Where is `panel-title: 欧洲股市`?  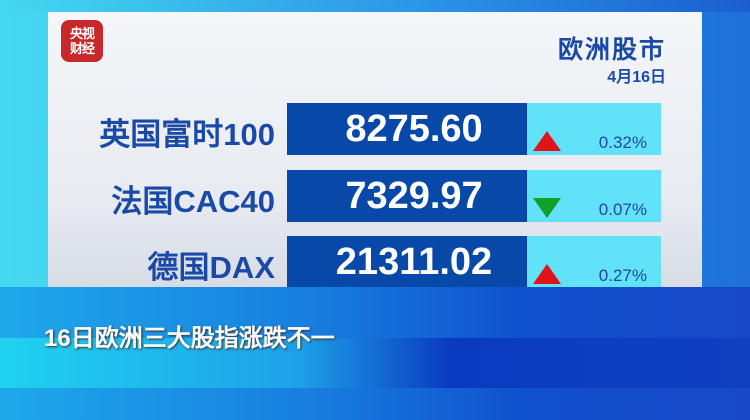
panel-title: 欧洲股市 is located at coordinates (611, 50).